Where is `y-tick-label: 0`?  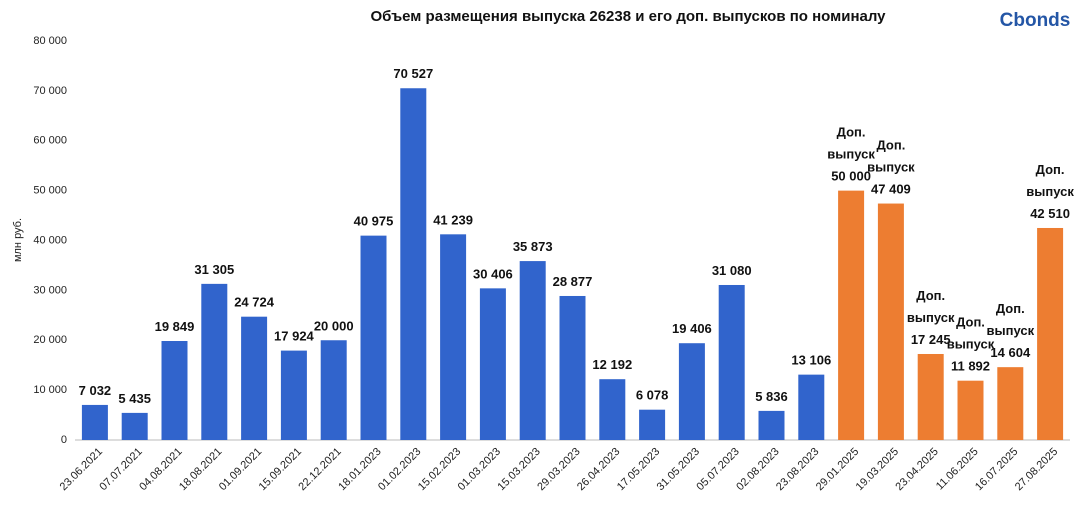
y-tick-label: 0 is located at coordinates (64, 440).